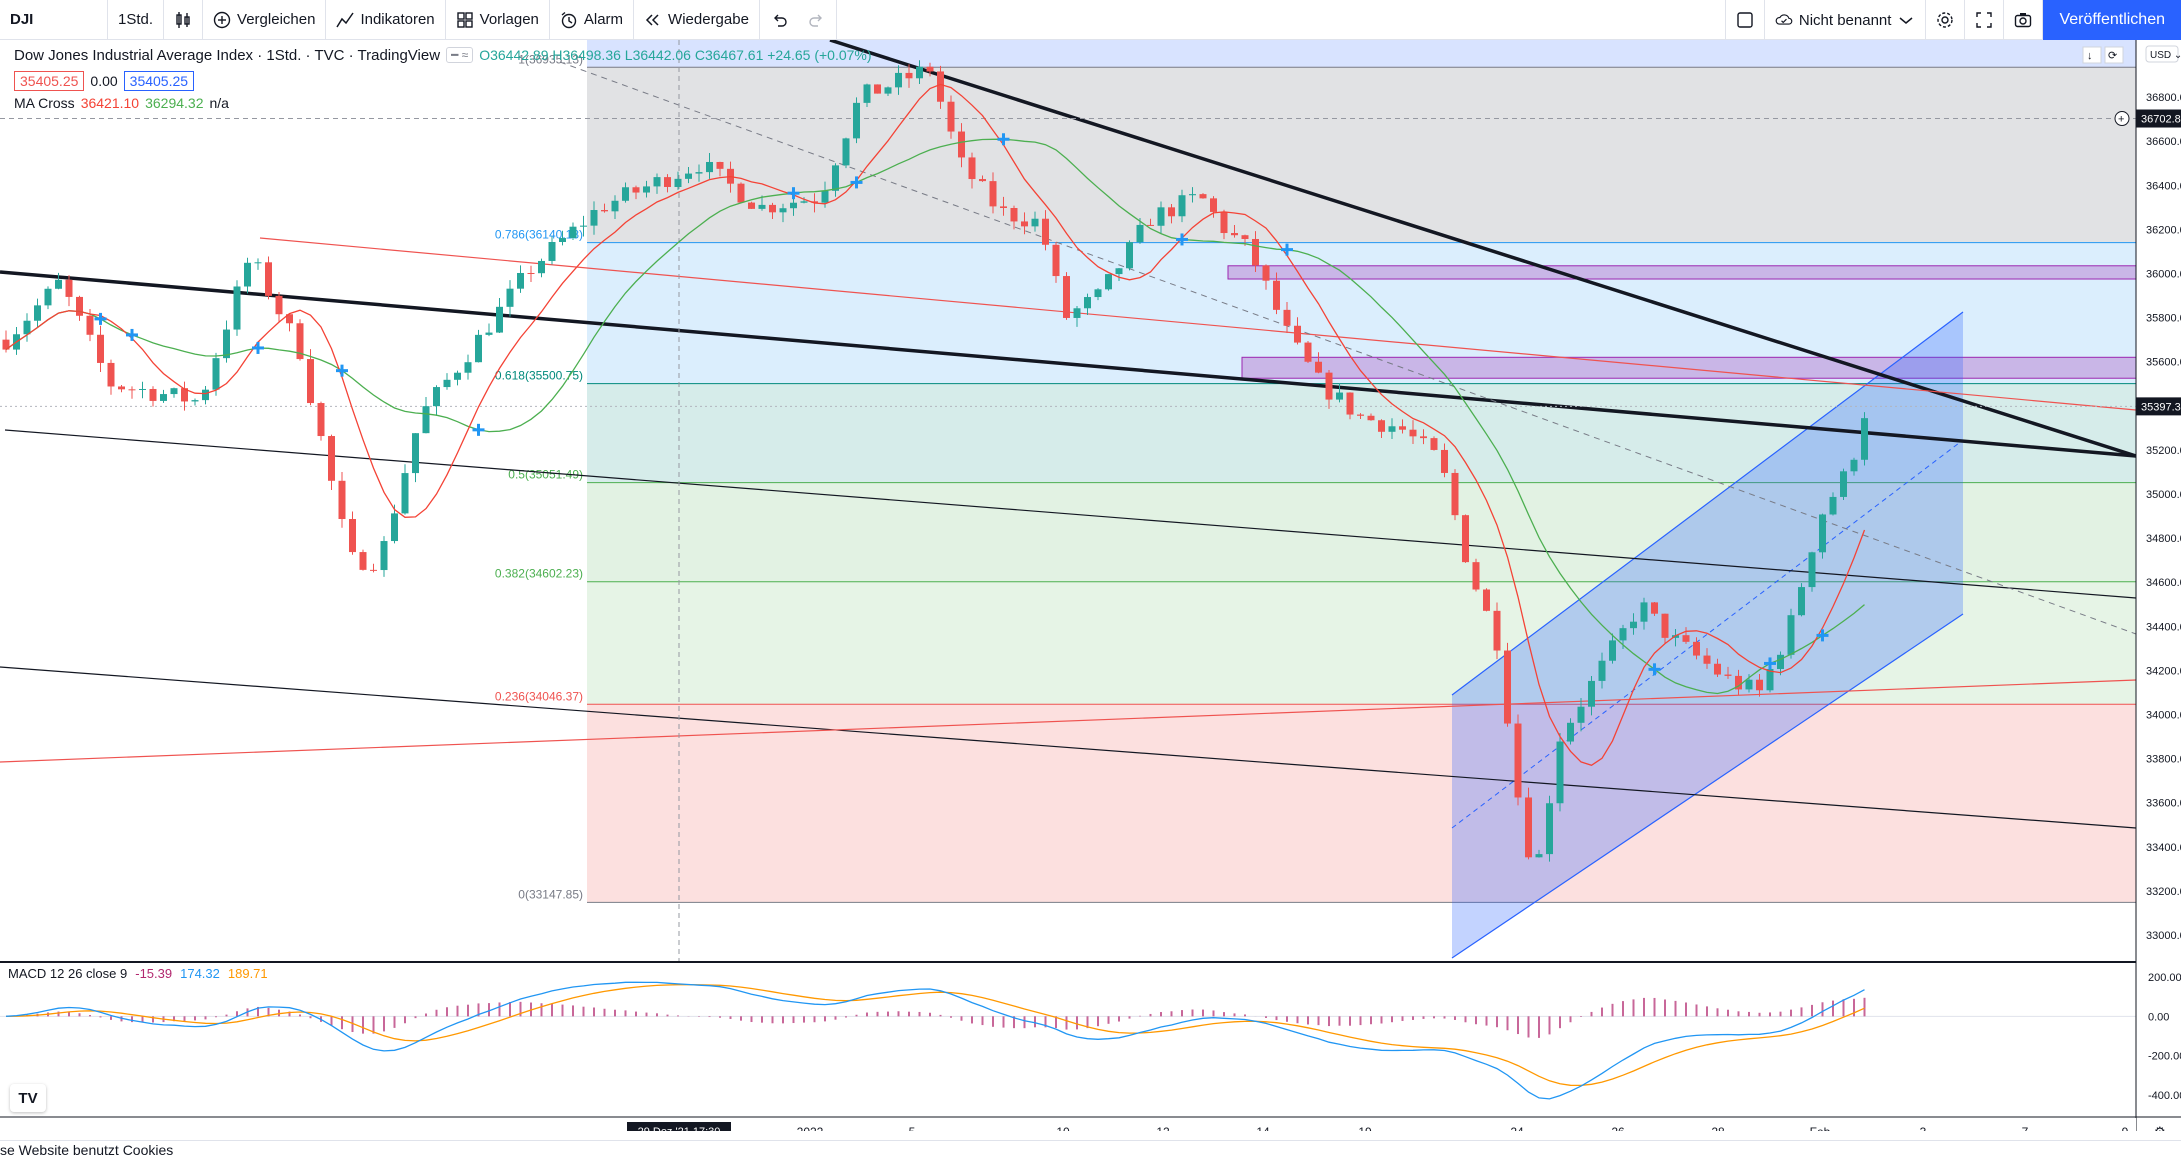 The image size is (2181, 1164). I want to click on templates-button: Vorlagen, so click(498, 20).